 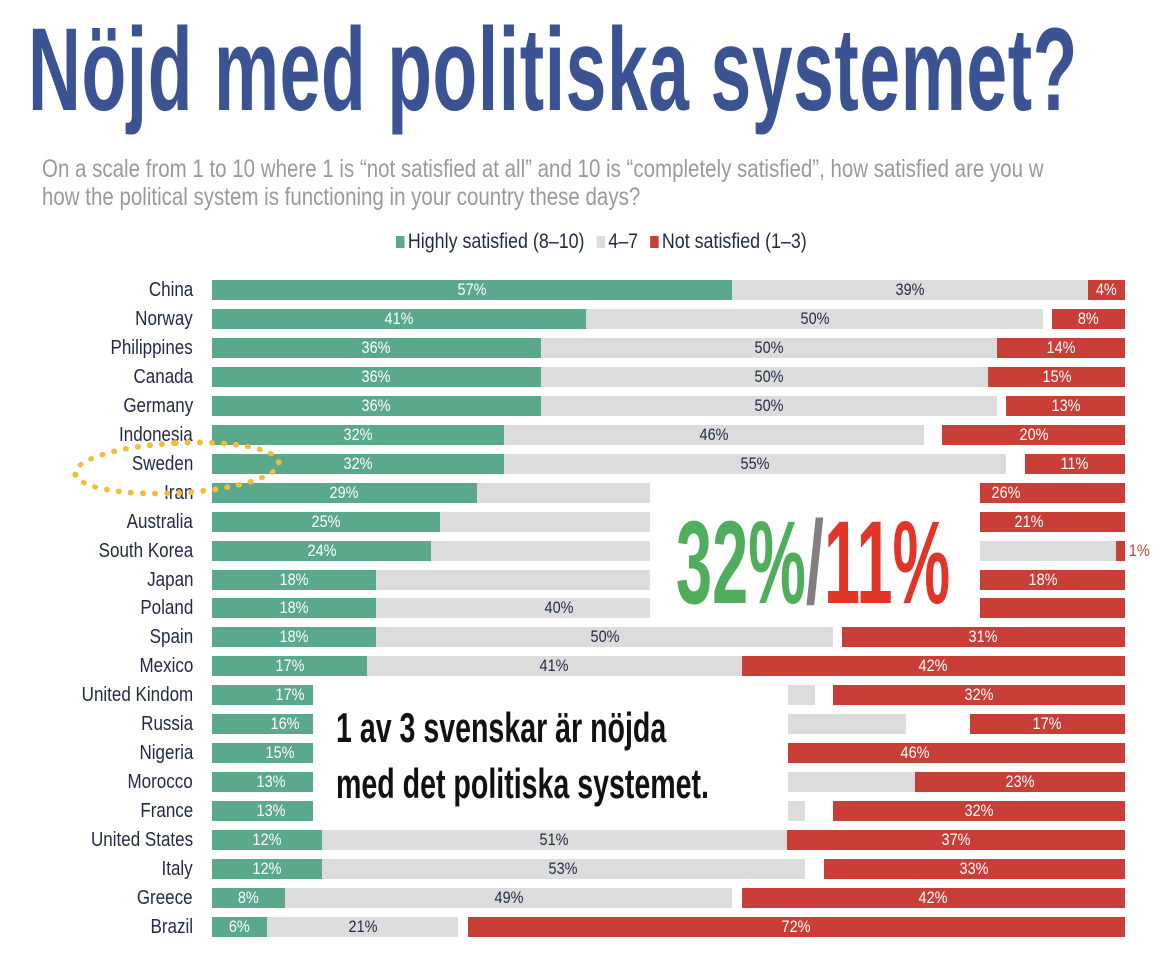 What do you see at coordinates (167, 724) in the screenshot?
I see `category-label: Russia` at bounding box center [167, 724].